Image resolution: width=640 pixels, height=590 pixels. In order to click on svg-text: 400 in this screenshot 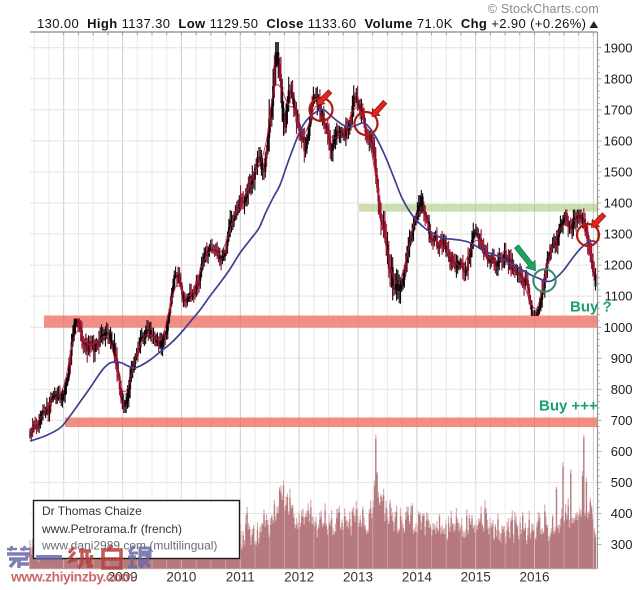, I will do `click(622, 513)`.